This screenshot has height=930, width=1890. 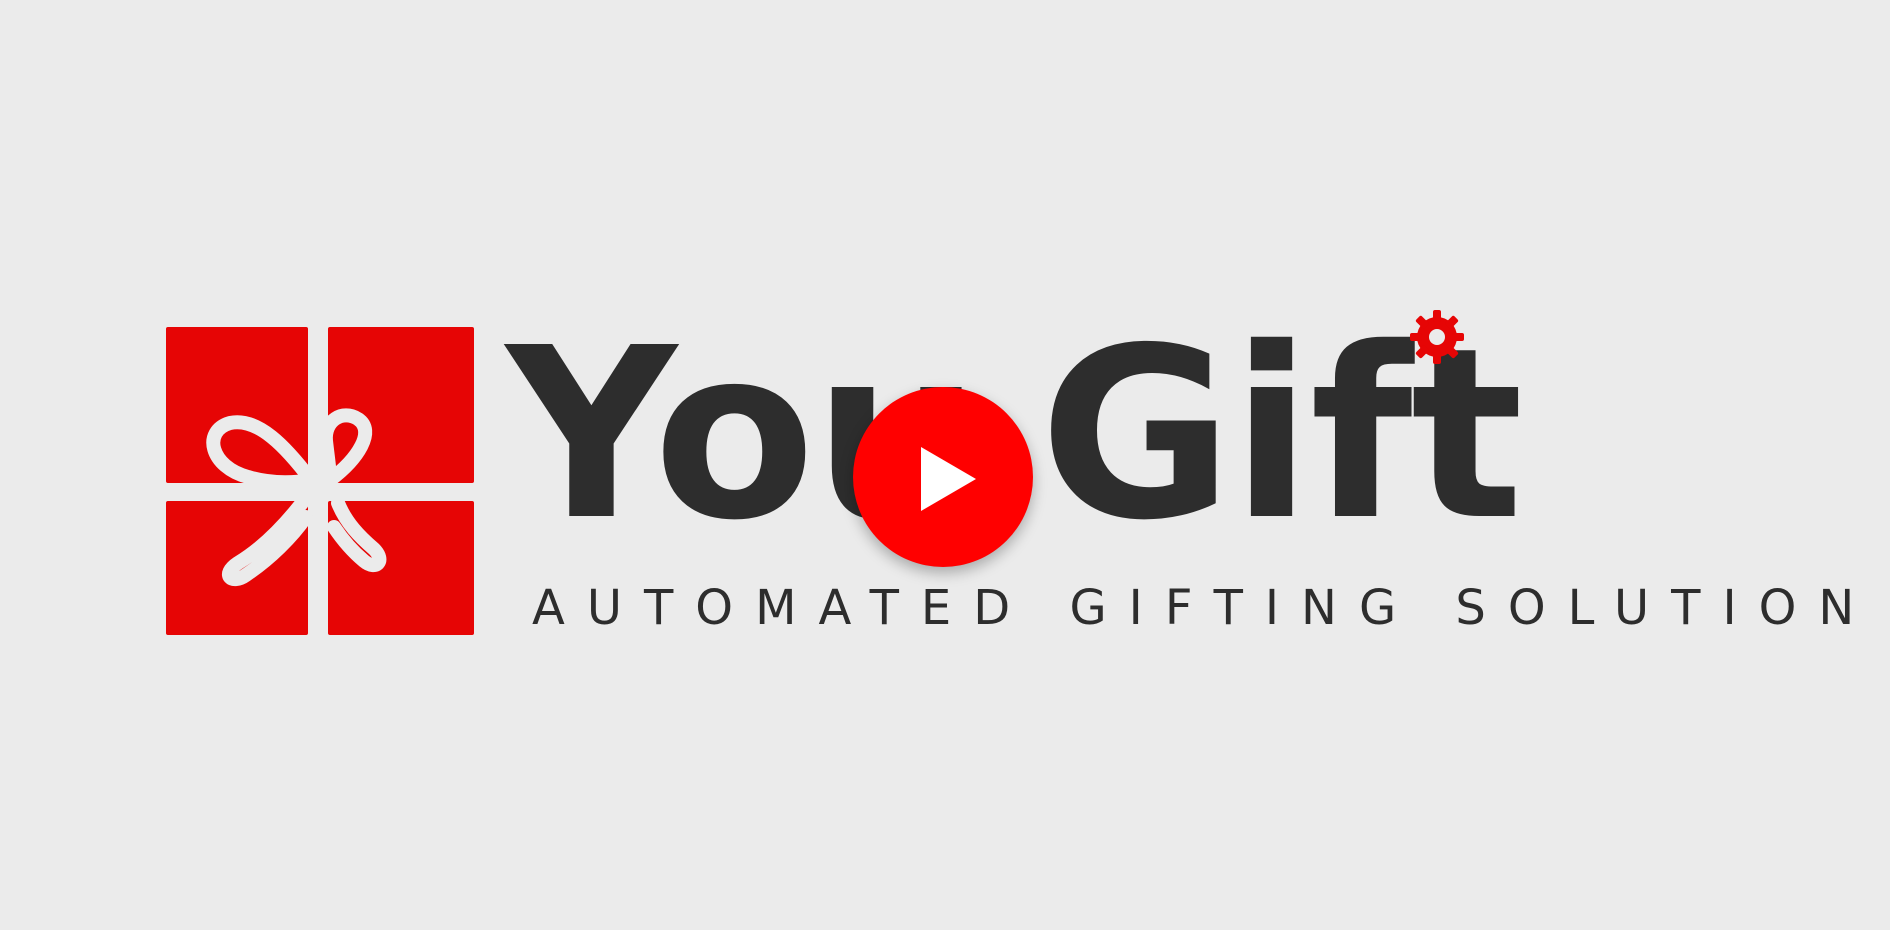 I want to click on gift-box-logo, so click(x=320, y=481).